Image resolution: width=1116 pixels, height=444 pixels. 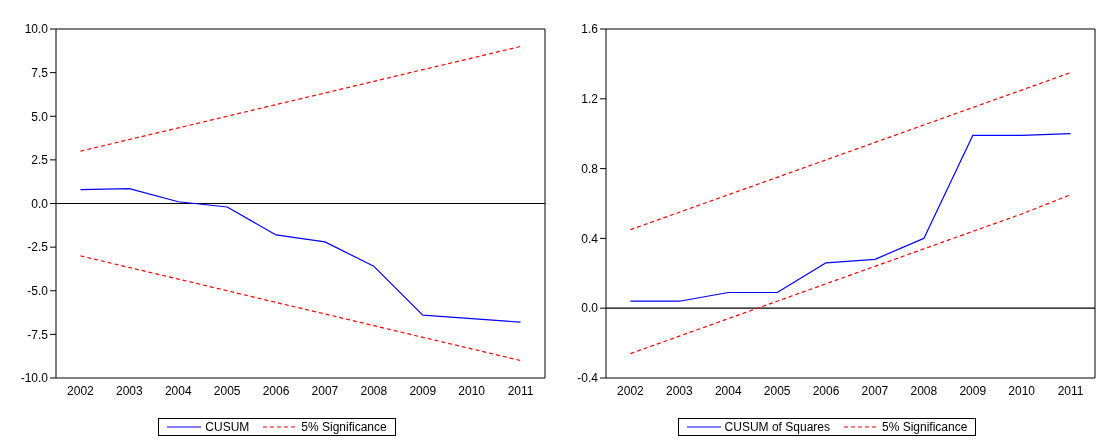 What do you see at coordinates (40, 72) in the screenshot?
I see `y-tick-label: 7.5` at bounding box center [40, 72].